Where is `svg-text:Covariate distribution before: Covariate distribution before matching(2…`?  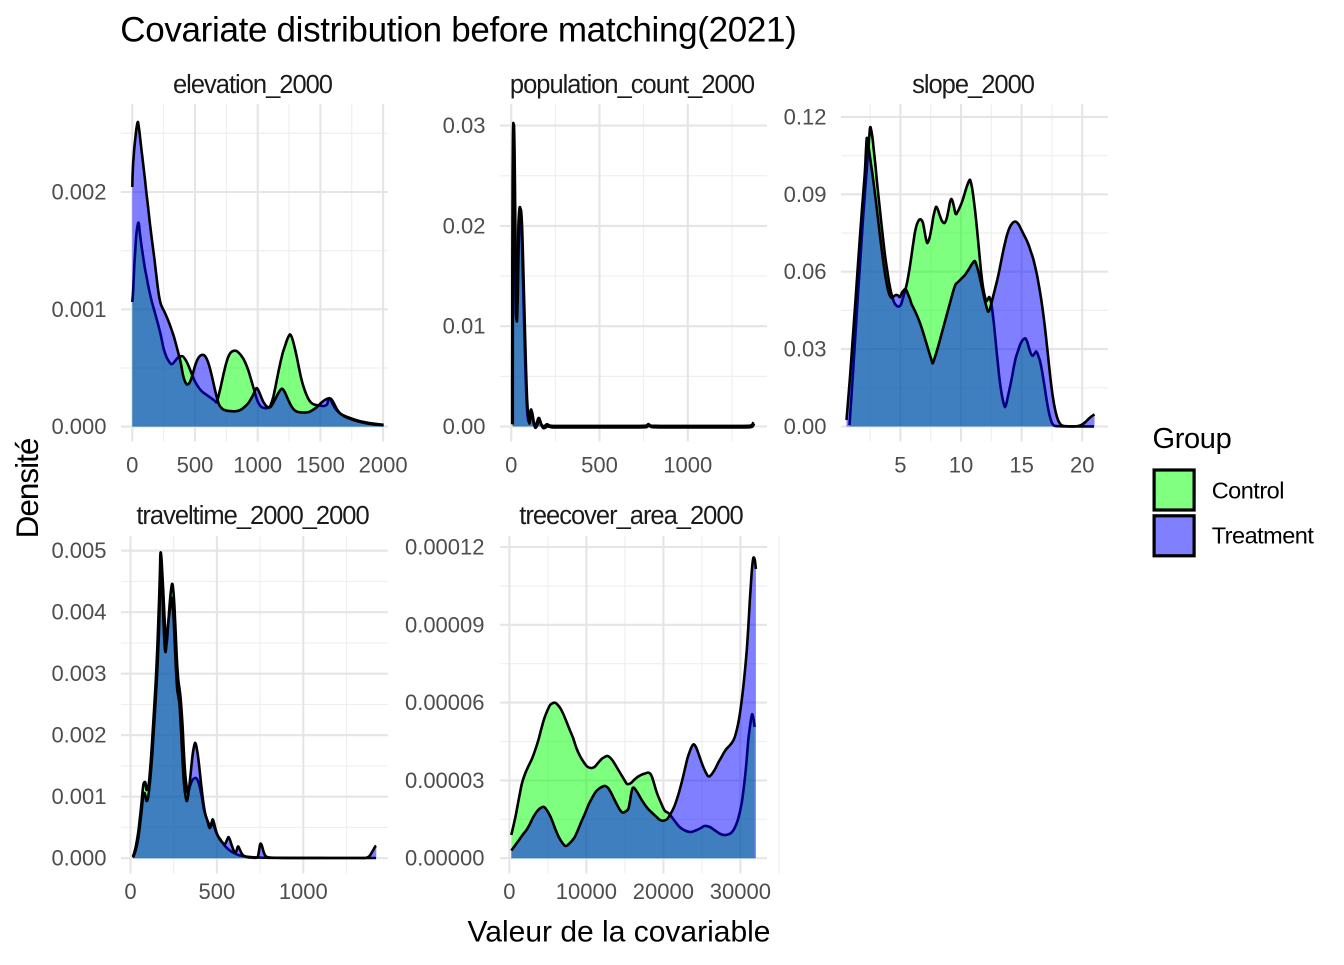 svg-text:Covariate distribution before: Covariate distribution before matching(2… is located at coordinates (458, 29).